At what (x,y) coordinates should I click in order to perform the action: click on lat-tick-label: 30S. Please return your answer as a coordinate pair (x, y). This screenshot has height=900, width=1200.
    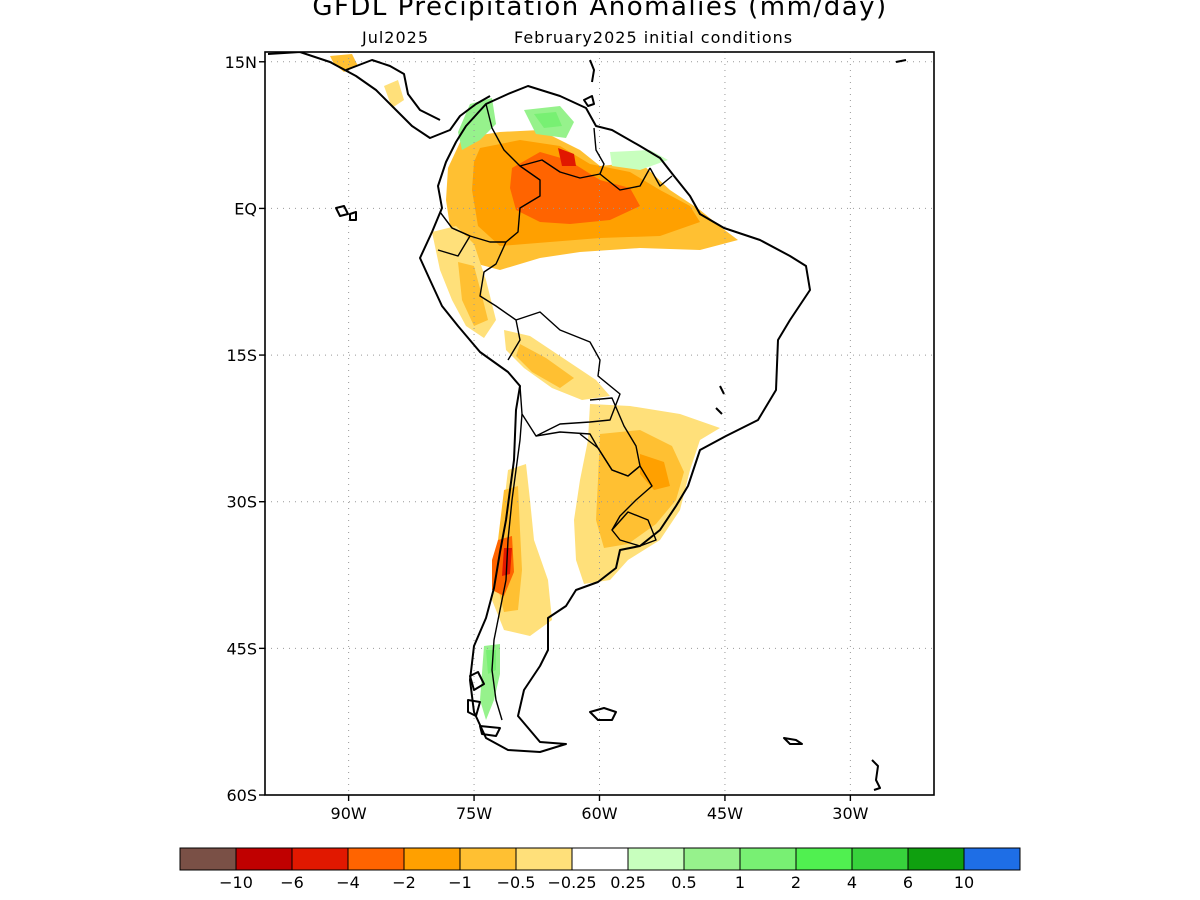
    Looking at the image, I should click on (241, 502).